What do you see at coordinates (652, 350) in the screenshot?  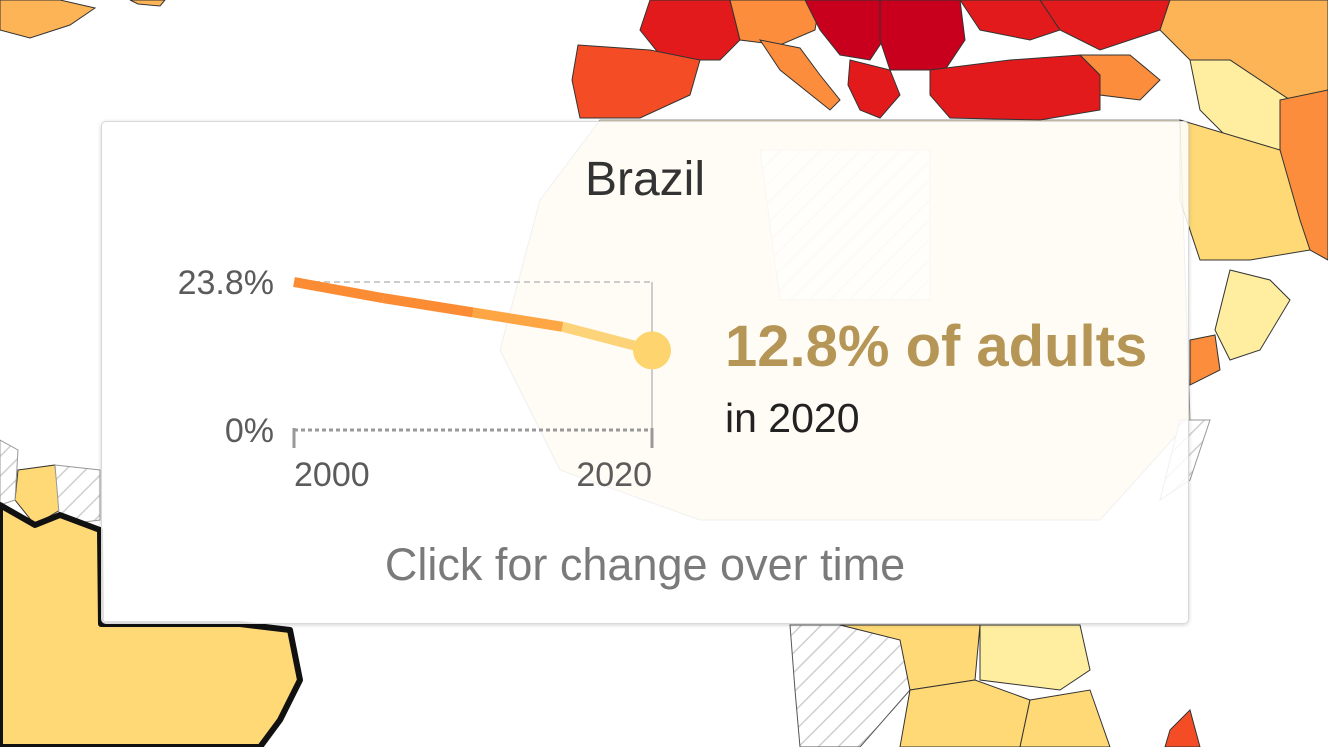 I see `sparkline-current-point` at bounding box center [652, 350].